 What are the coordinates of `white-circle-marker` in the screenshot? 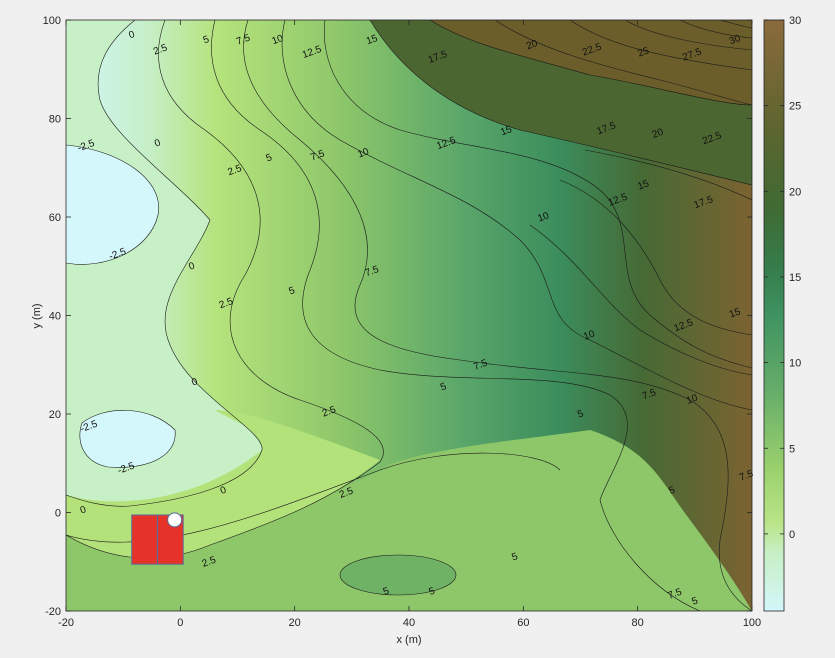 It's located at (175, 520).